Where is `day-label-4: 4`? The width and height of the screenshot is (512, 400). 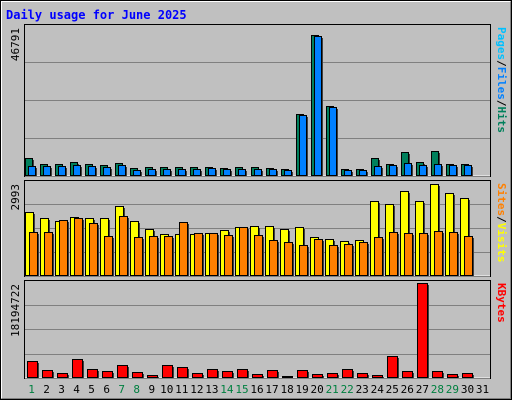
day-label-4: 4 is located at coordinates (76, 389).